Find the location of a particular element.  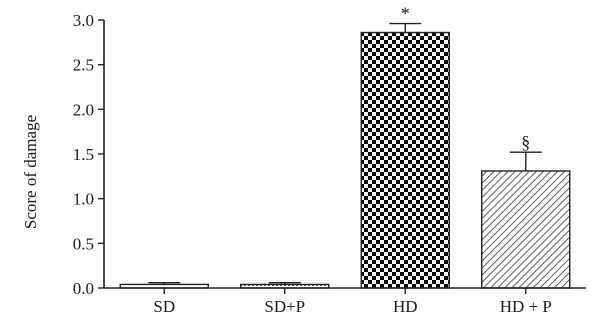

y-tick-label: 3.0 is located at coordinates (83, 20).